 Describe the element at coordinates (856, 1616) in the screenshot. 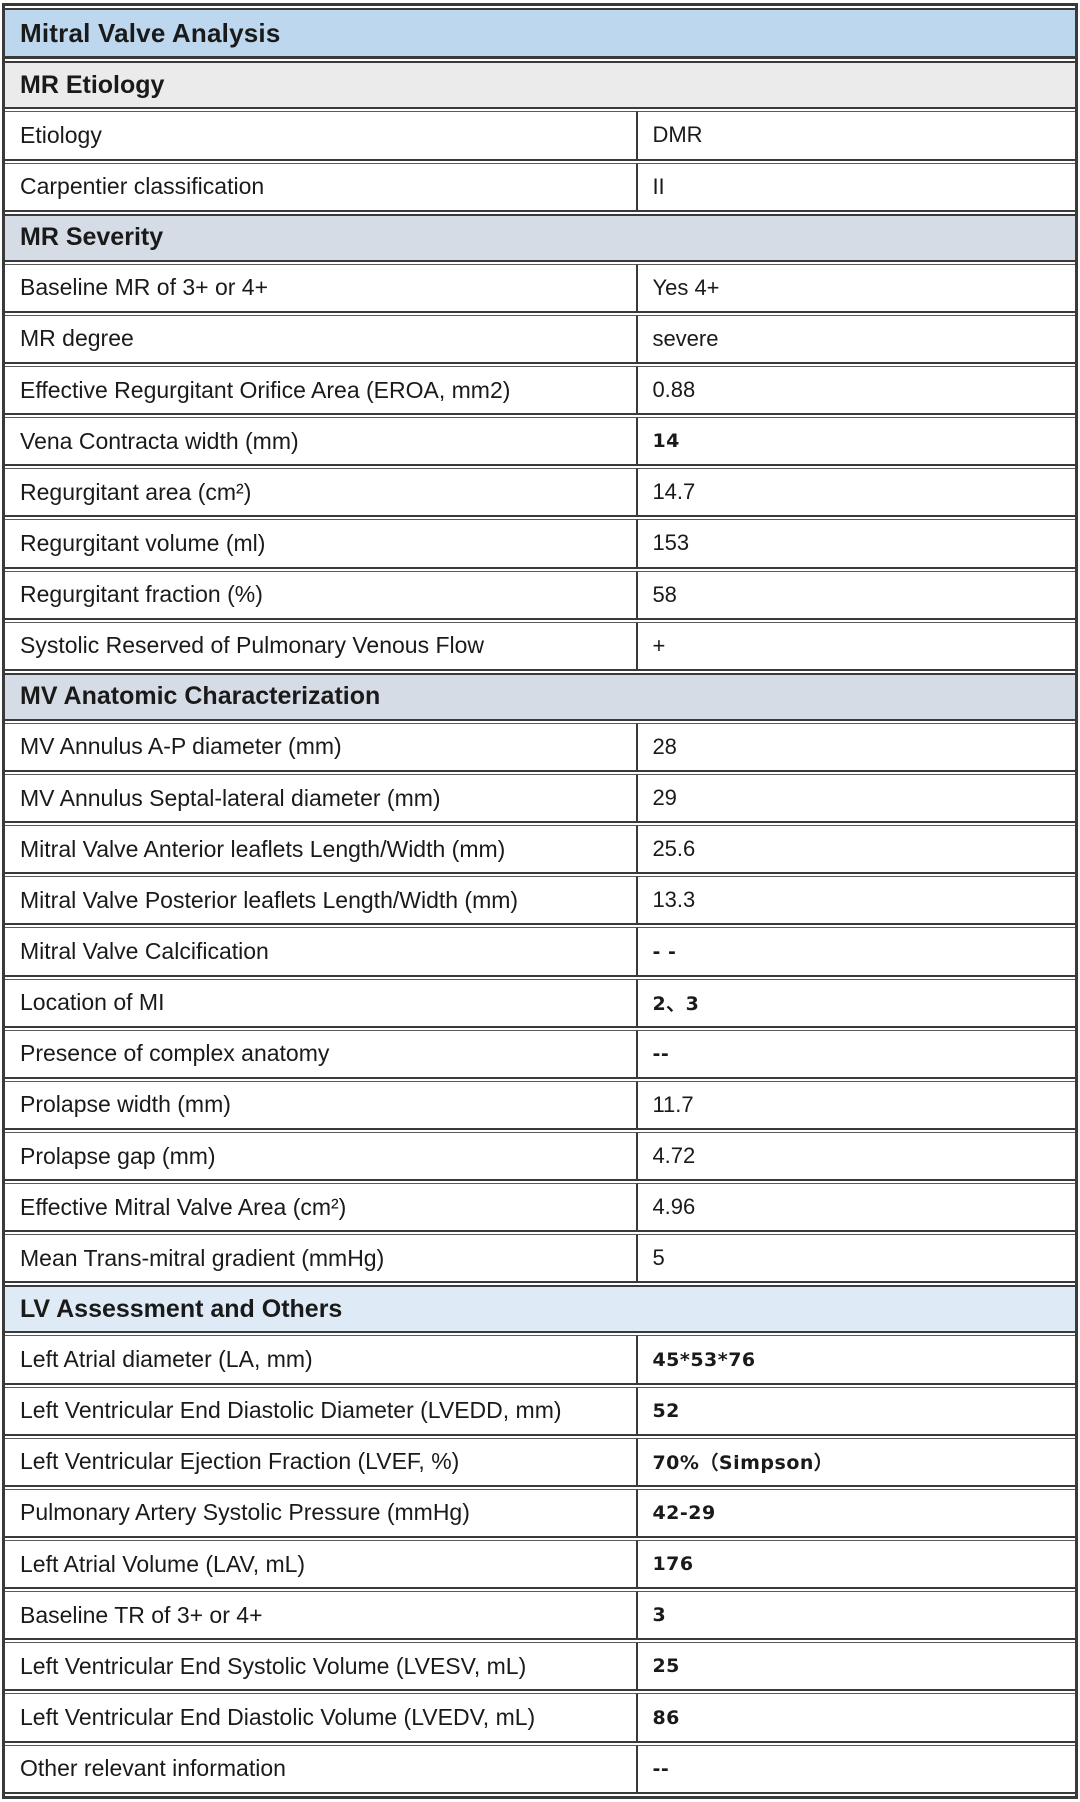

I see `row-value: 3` at that location.